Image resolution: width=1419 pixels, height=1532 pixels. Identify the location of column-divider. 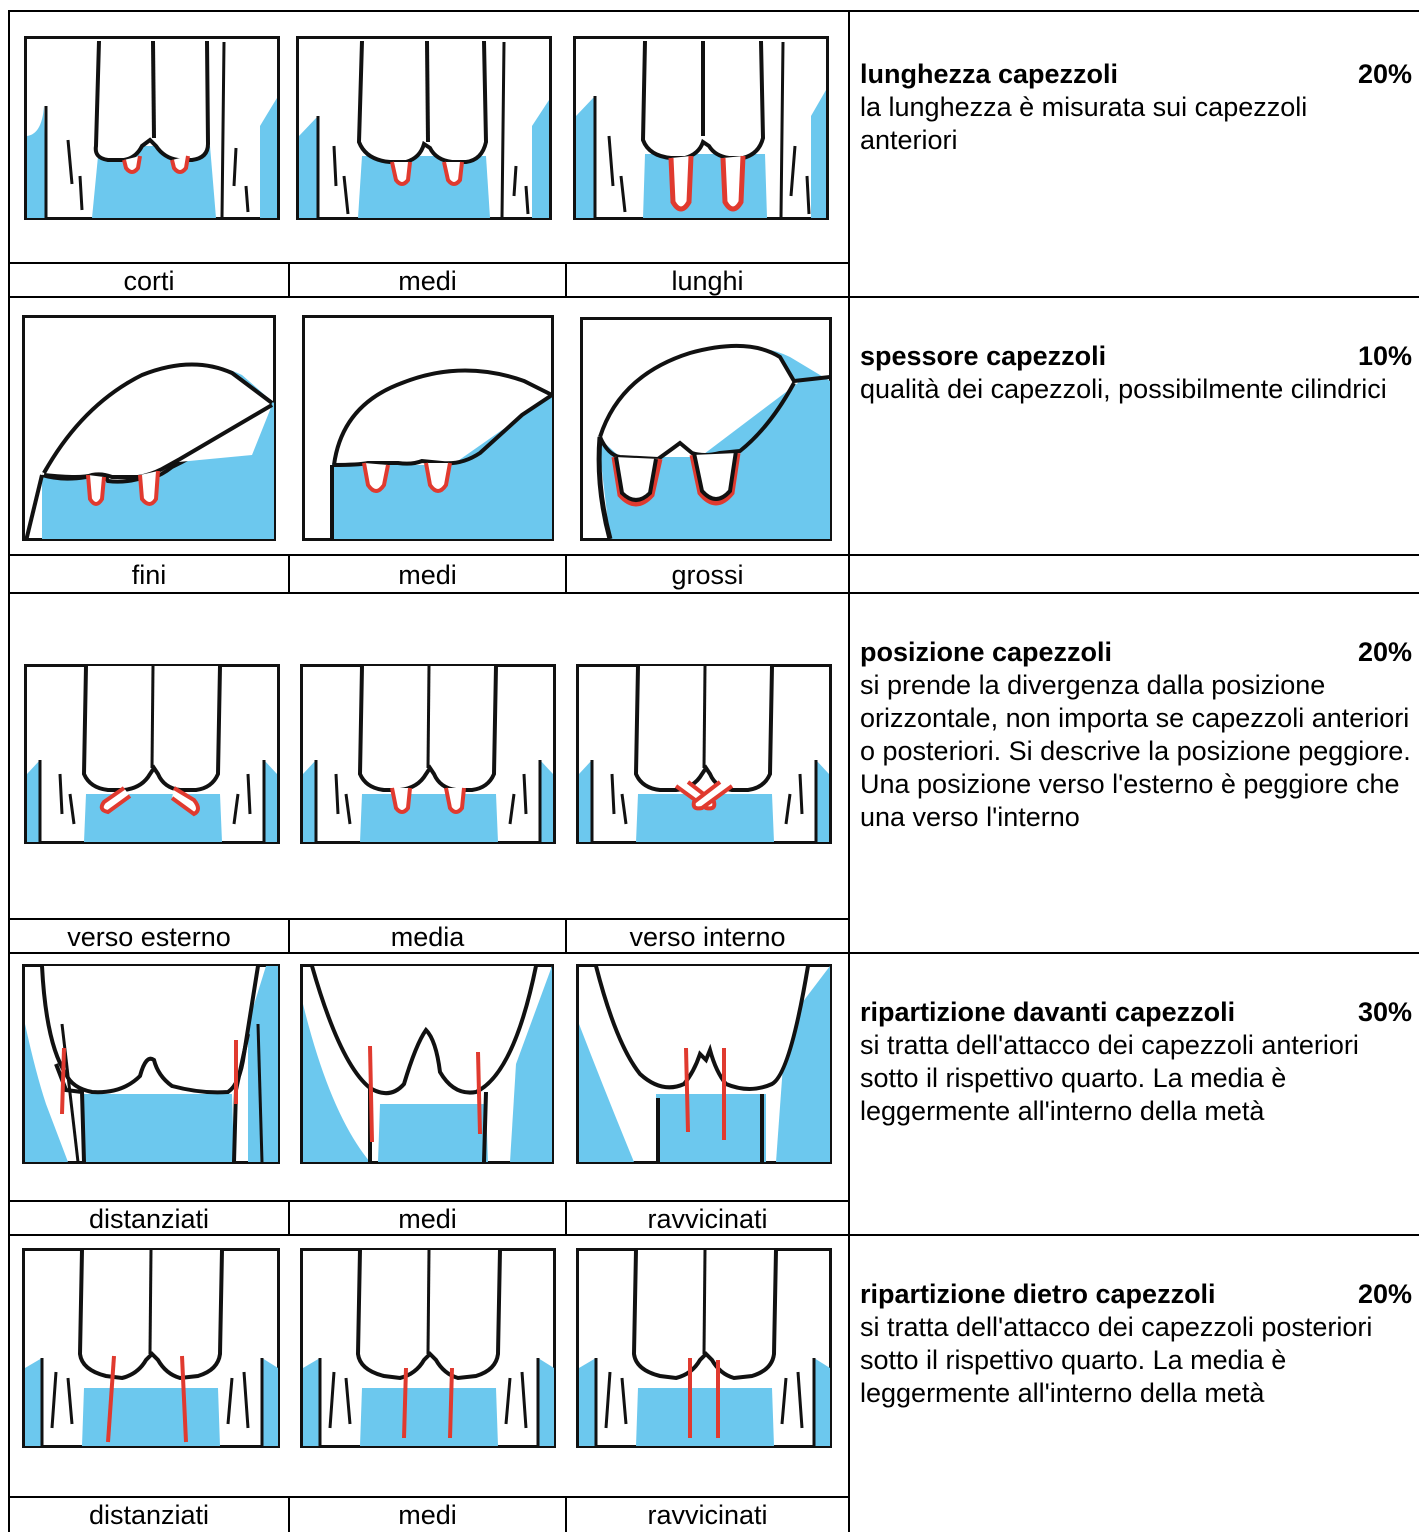
(849, 771).